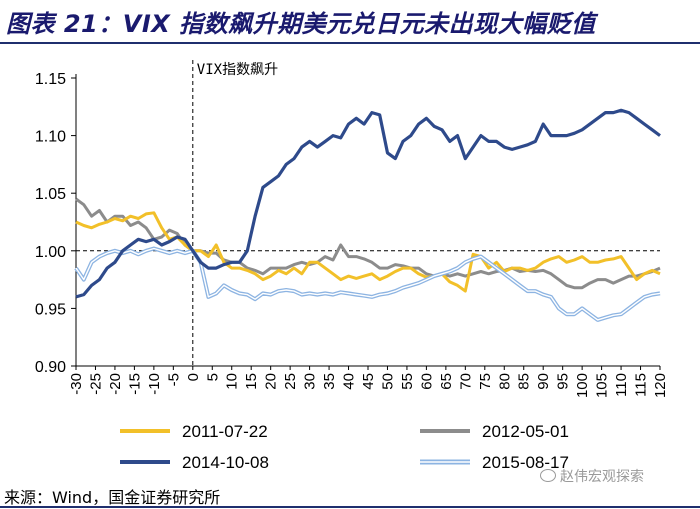 The width and height of the screenshot is (700, 509). What do you see at coordinates (271, 381) in the screenshot?
I see `x-tick-label: 20` at bounding box center [271, 381].